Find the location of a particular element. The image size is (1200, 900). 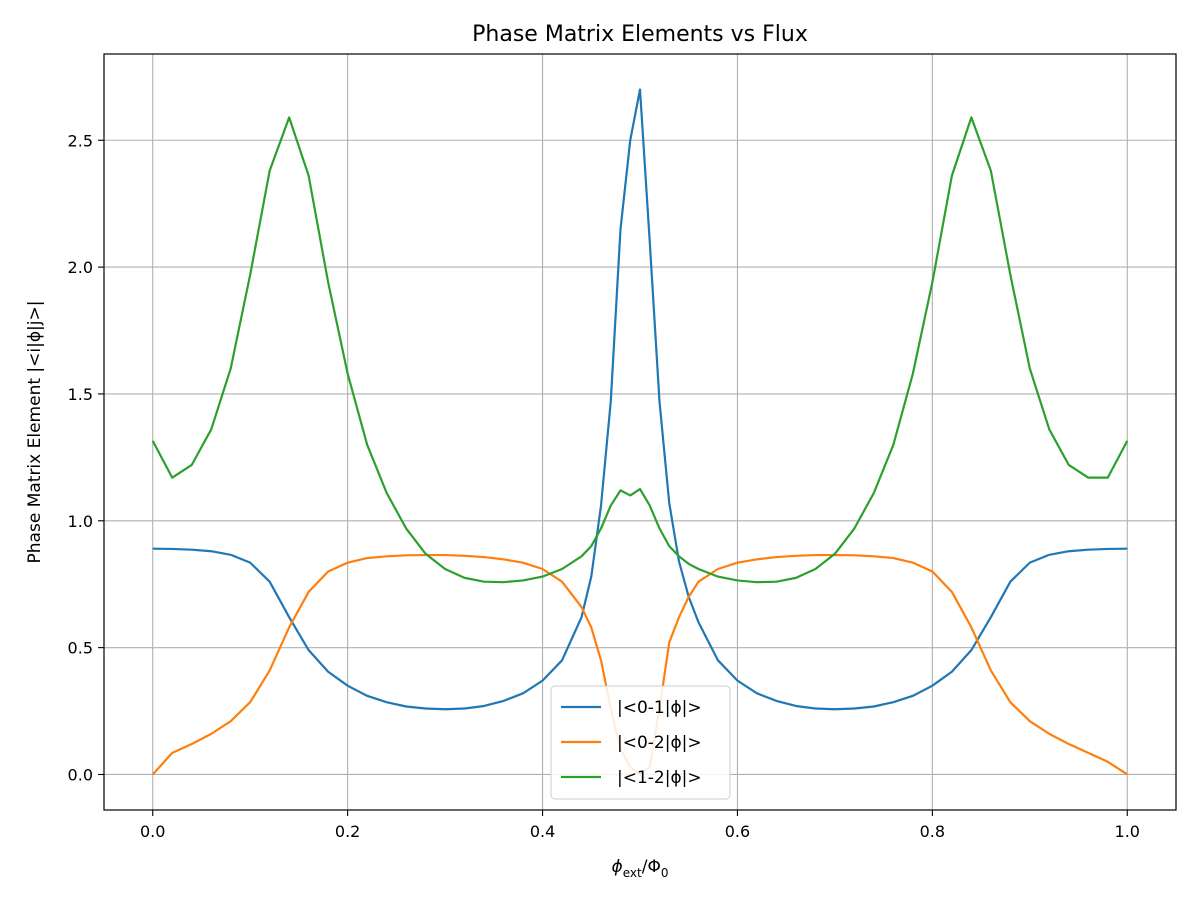

x-axis-label-sub2: 0 is located at coordinates (665, 873).